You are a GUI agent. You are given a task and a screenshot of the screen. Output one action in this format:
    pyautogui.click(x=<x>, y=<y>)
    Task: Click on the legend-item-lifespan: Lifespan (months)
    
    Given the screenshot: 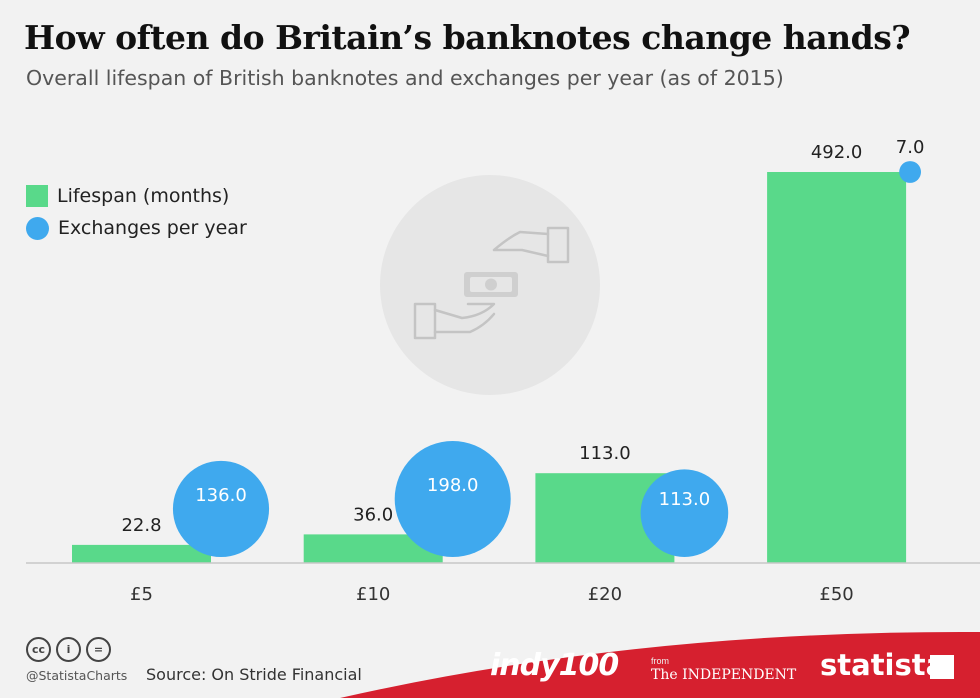 What is the action you would take?
    pyautogui.click(x=136, y=196)
    